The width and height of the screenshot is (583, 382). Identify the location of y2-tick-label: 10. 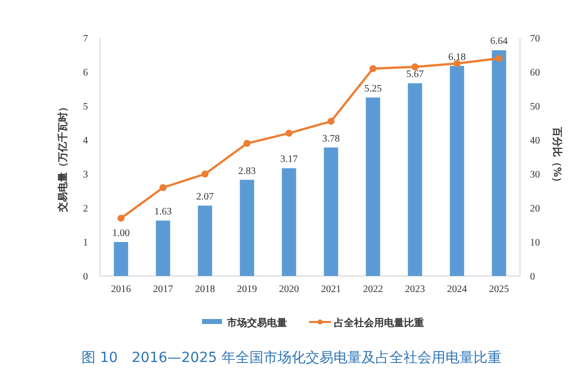
(535, 243).